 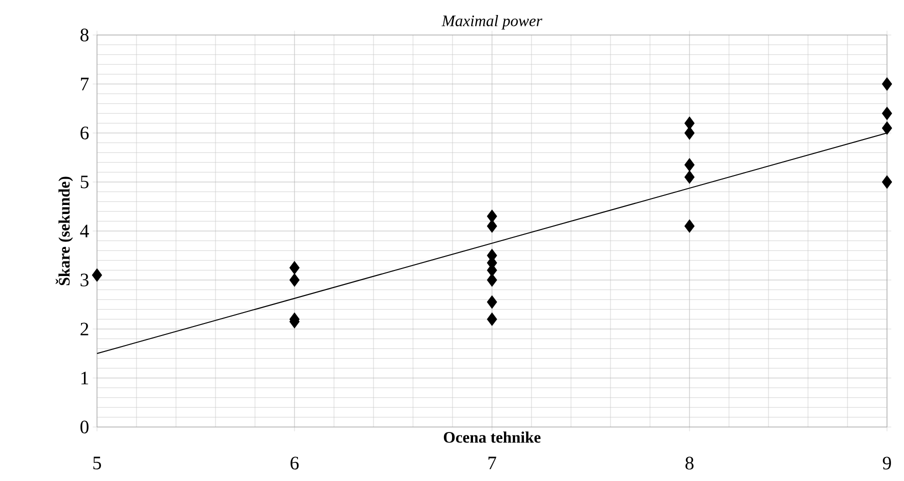 What do you see at coordinates (84, 329) in the screenshot?
I see `y-tick-label: 2` at bounding box center [84, 329].